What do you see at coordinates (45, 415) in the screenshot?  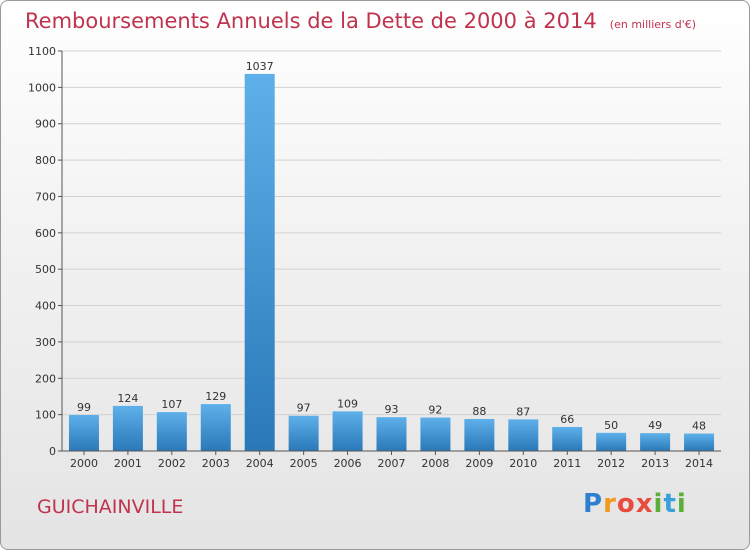 I see `y-tick-label: 100` at bounding box center [45, 415].